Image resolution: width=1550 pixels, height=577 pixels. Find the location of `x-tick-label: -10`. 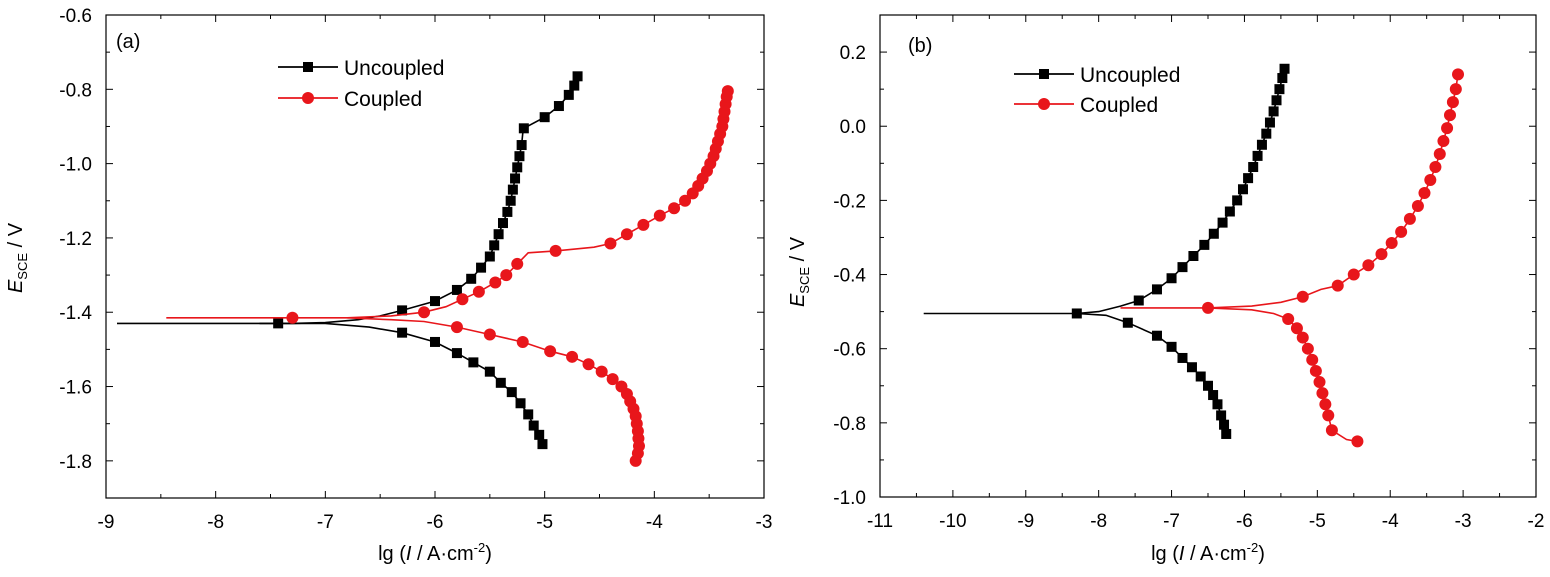

x-tick-label: -10 is located at coordinates (952, 521).